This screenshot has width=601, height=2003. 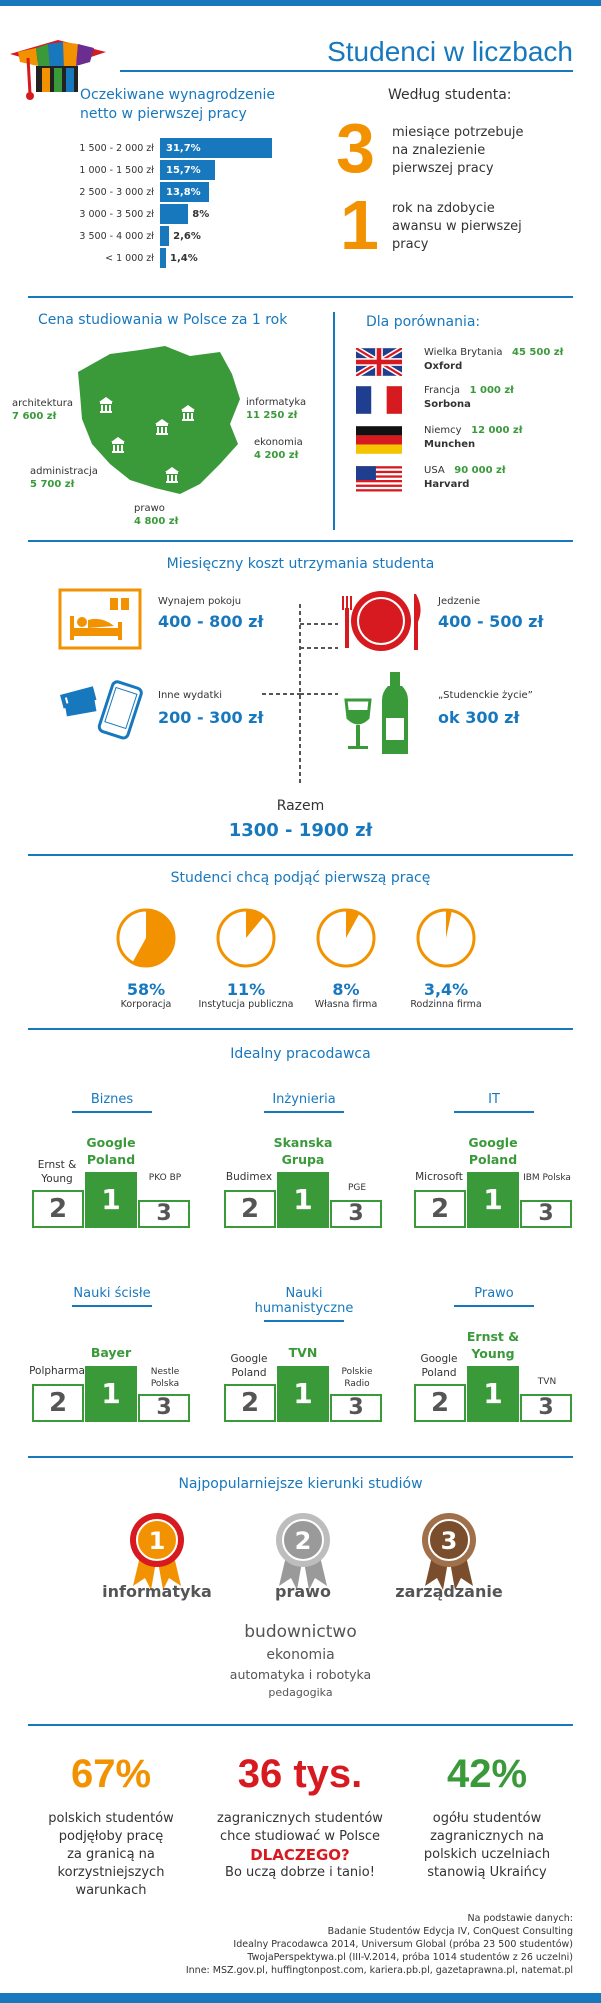 I want to click on second-place-name: Ernst & Young, so click(x=57, y=1172).